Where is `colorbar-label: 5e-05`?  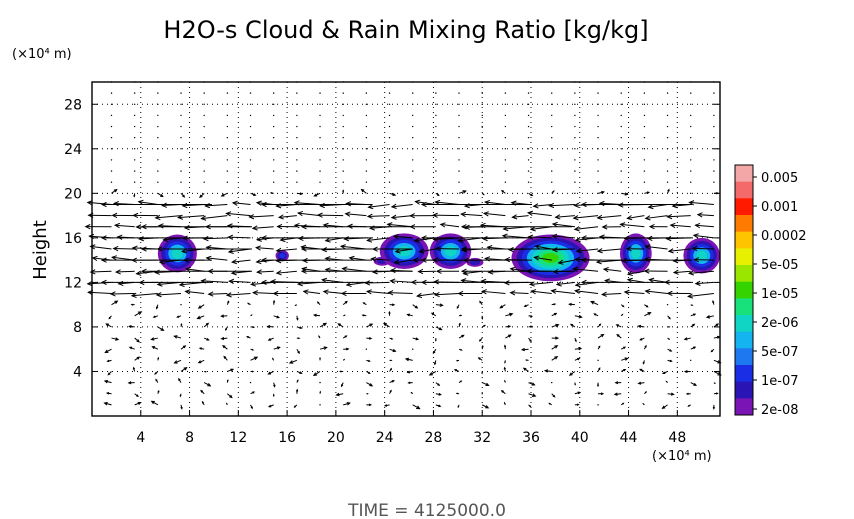 colorbar-label: 5e-05 is located at coordinates (780, 265).